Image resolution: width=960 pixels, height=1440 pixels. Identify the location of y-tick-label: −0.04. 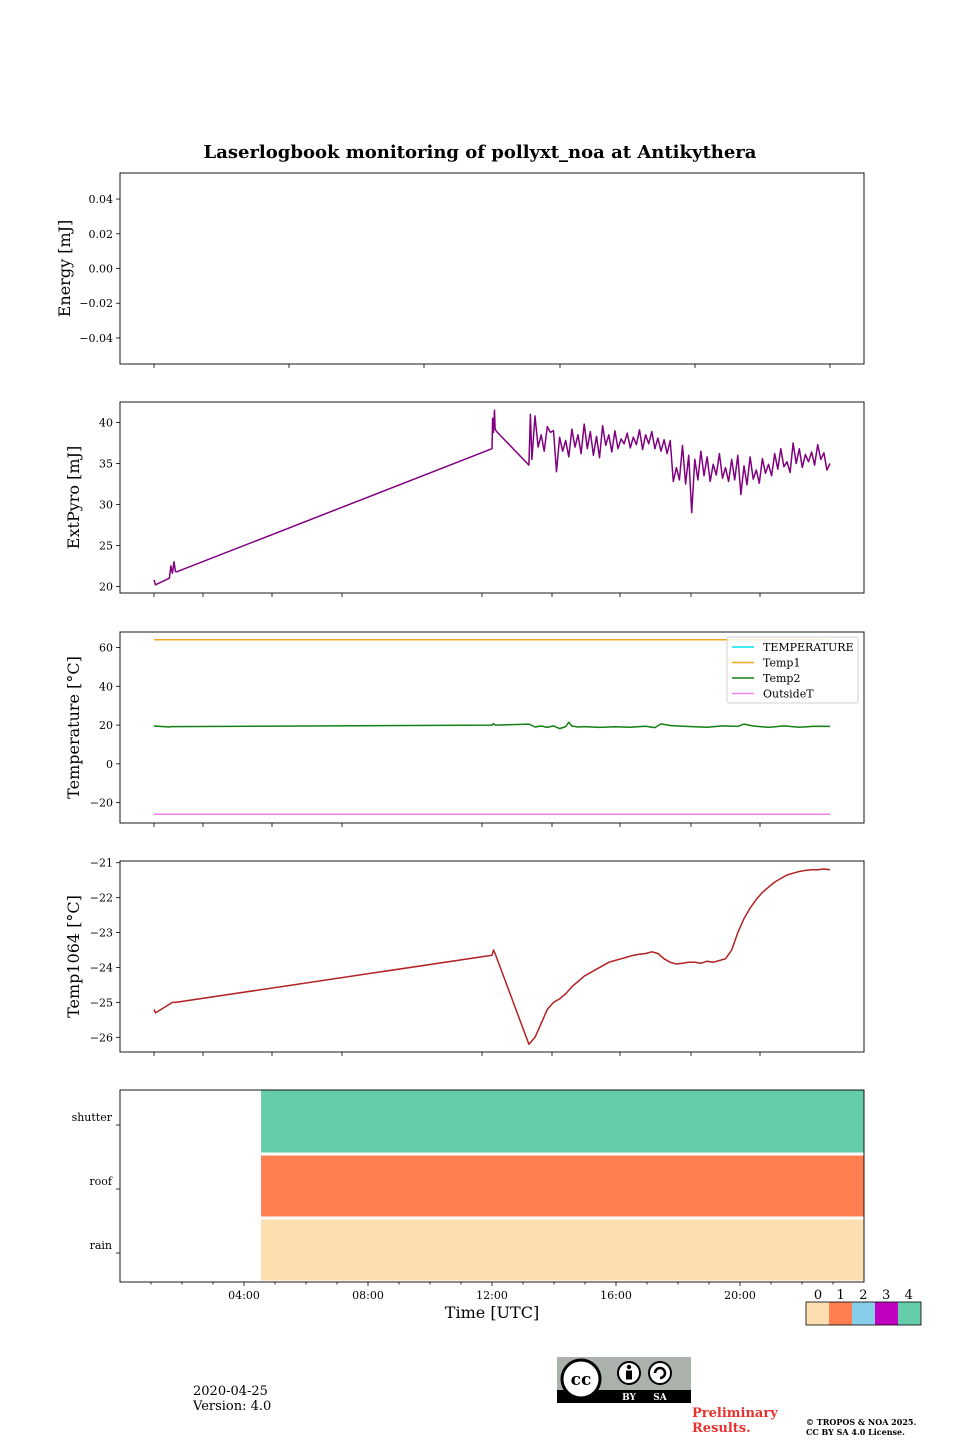
(96, 338).